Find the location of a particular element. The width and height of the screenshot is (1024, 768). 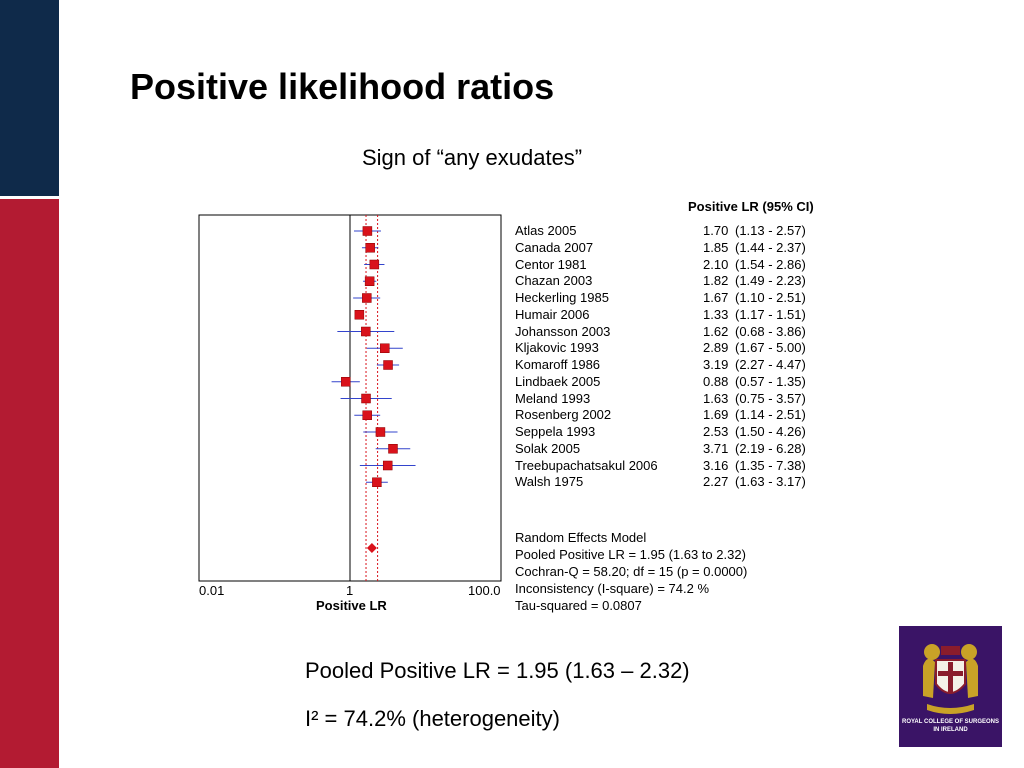

study-lr: 1.70 is located at coordinates (716, 230).